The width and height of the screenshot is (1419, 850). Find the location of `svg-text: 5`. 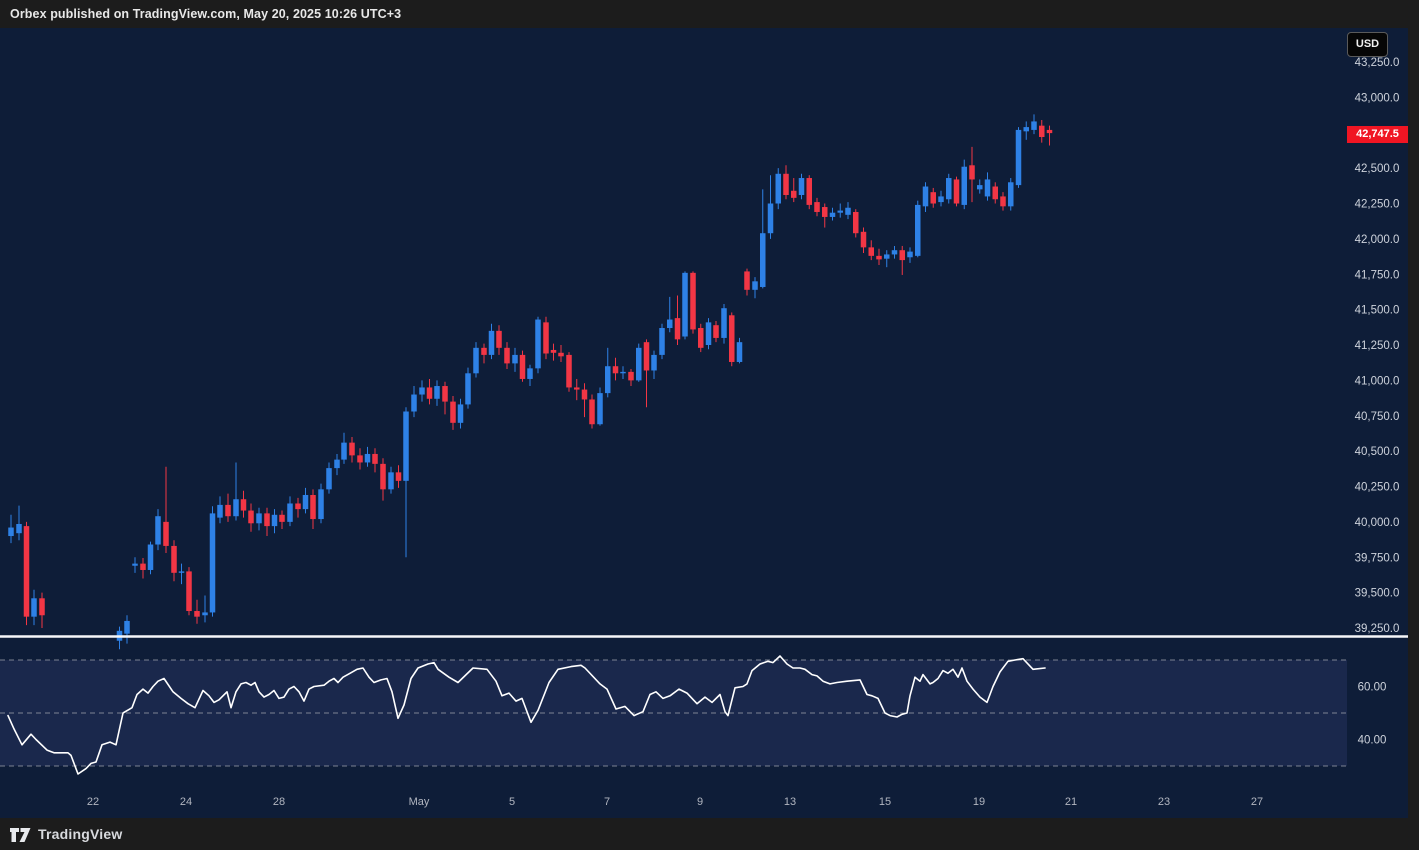

svg-text: 5 is located at coordinates (512, 802).